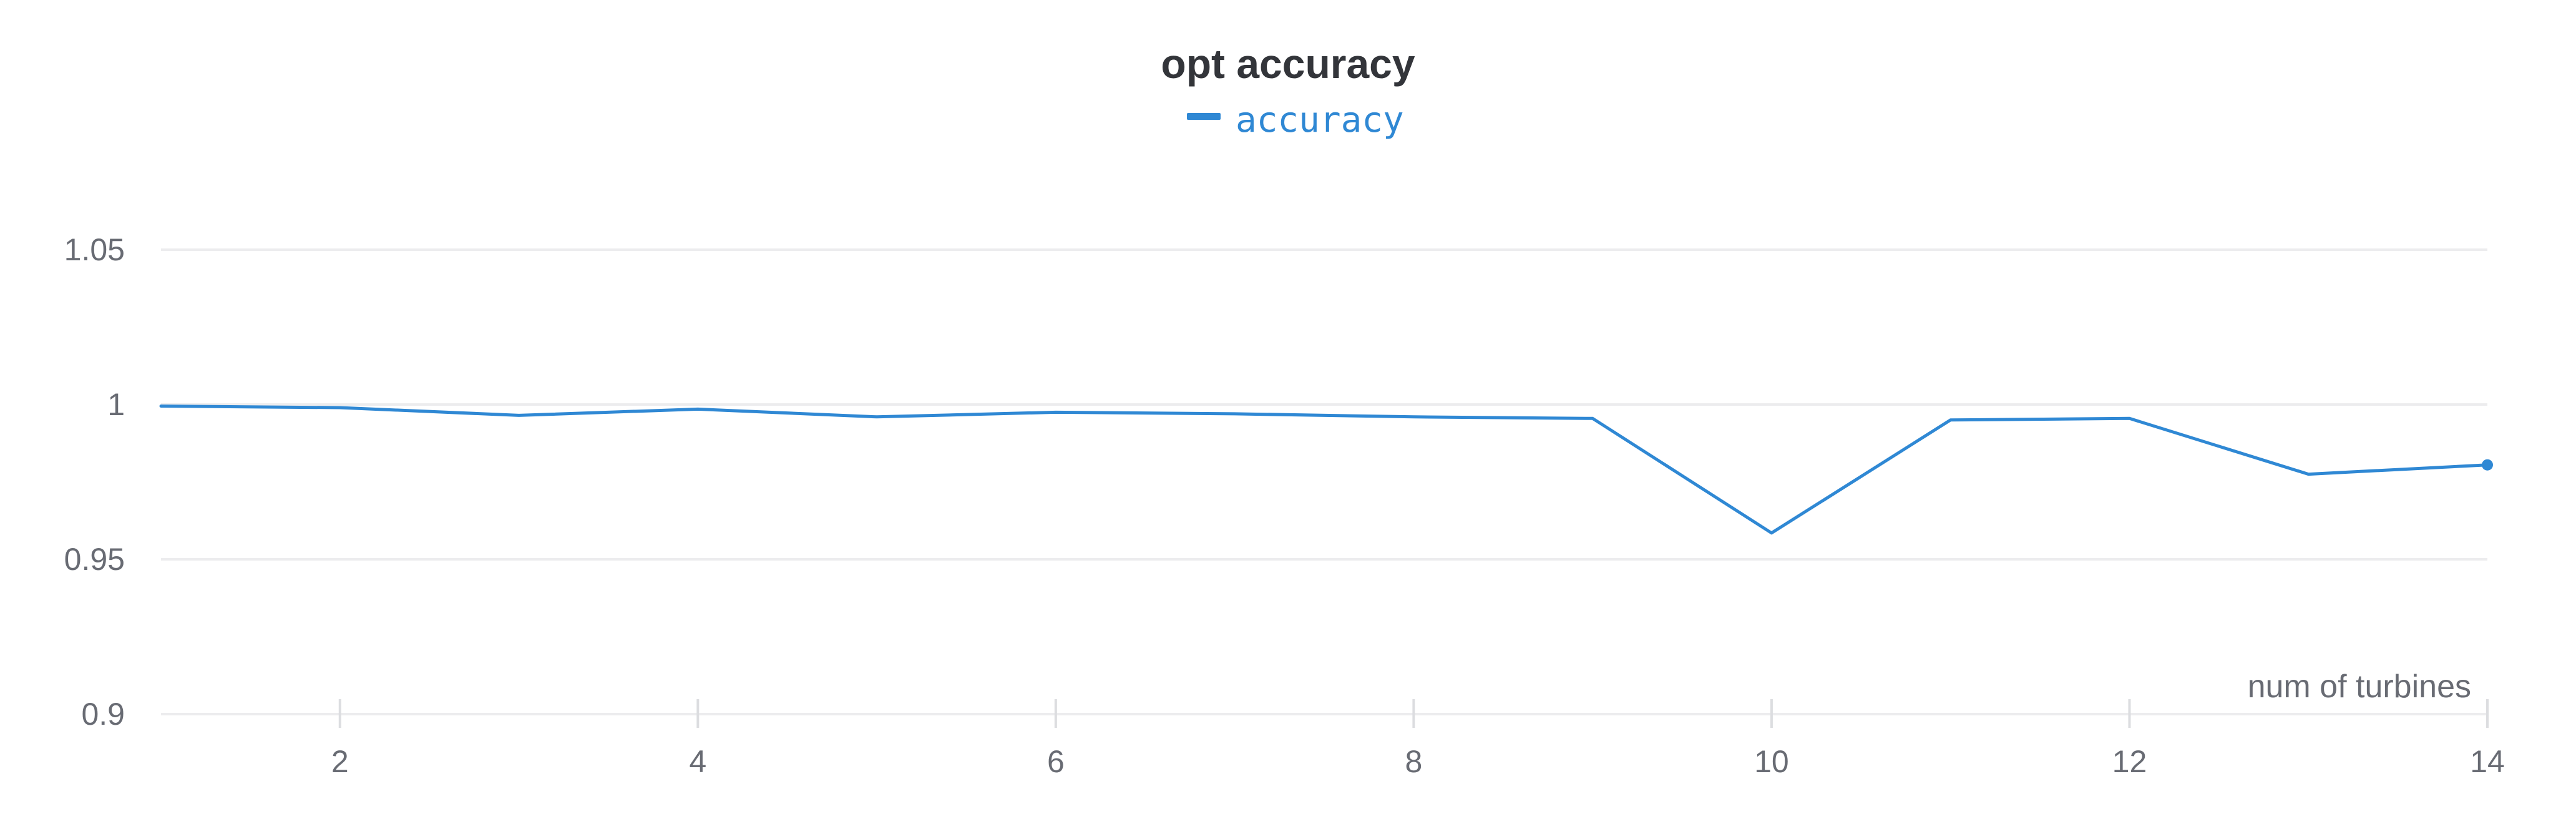 This screenshot has height=829, width=2576. I want to click on data-point-last, so click(2487, 465).